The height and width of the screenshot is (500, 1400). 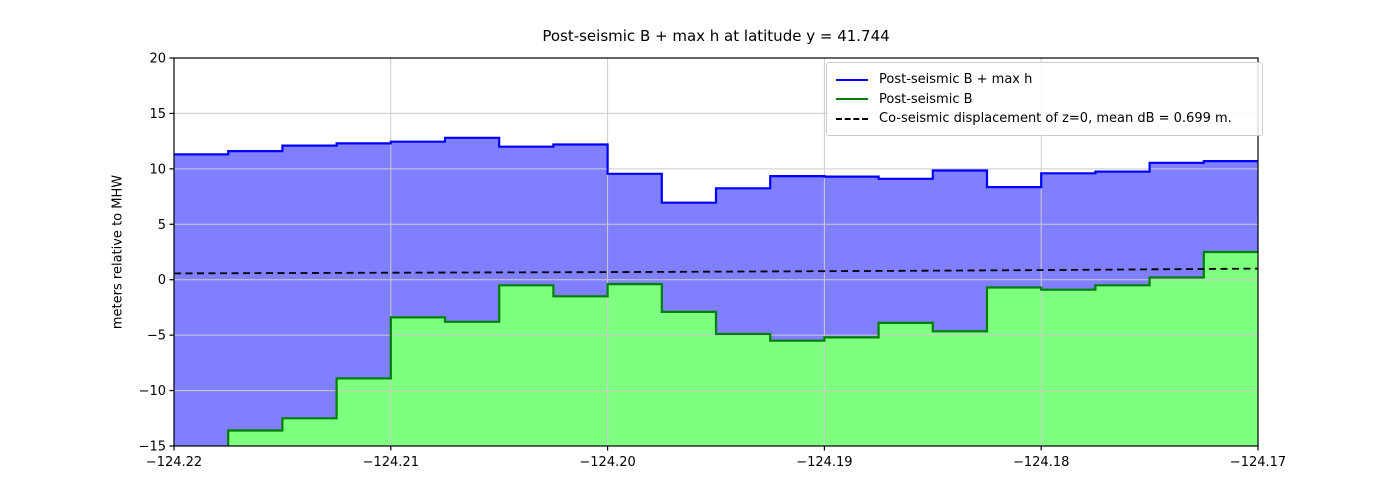 I want to click on legend-line-sample-blue, so click(x=852, y=79).